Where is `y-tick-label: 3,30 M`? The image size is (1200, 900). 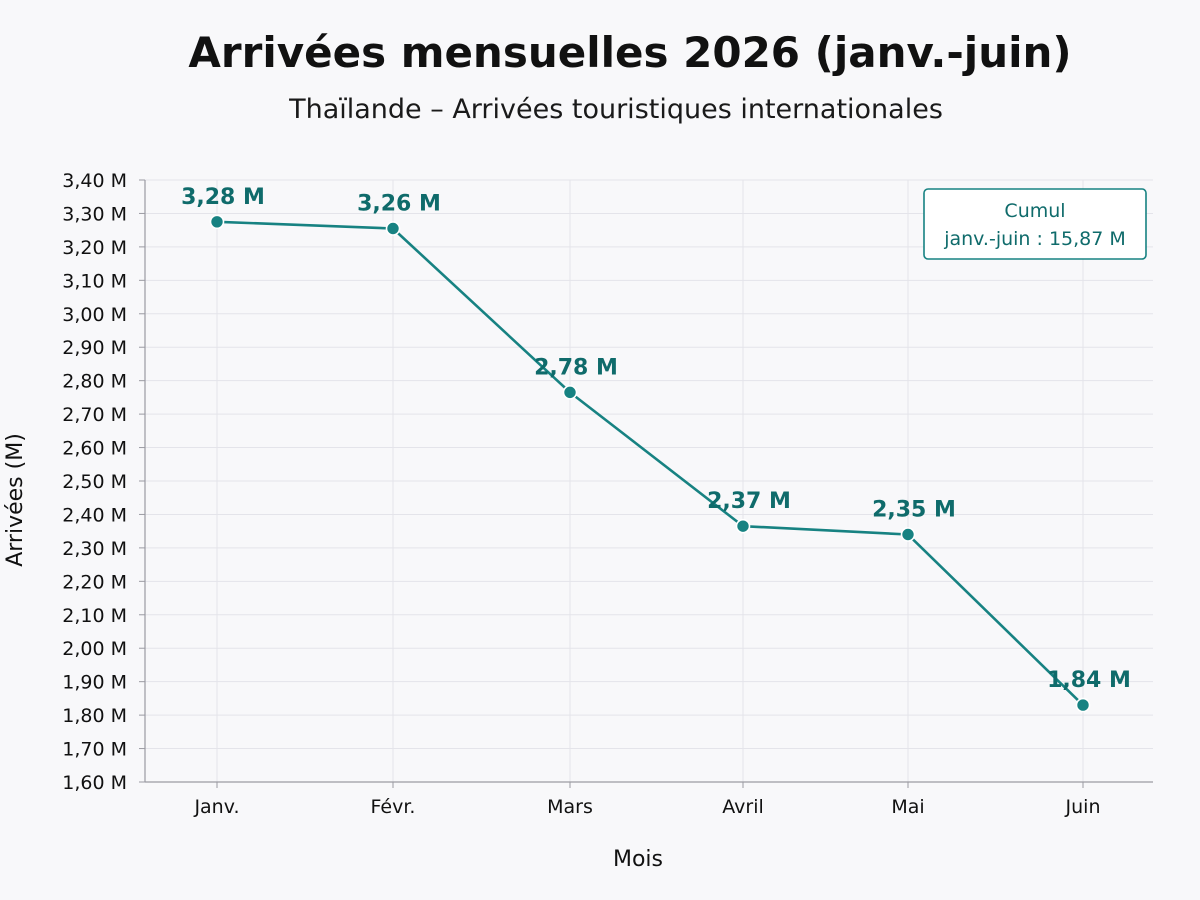 y-tick-label: 3,30 M is located at coordinates (94, 214).